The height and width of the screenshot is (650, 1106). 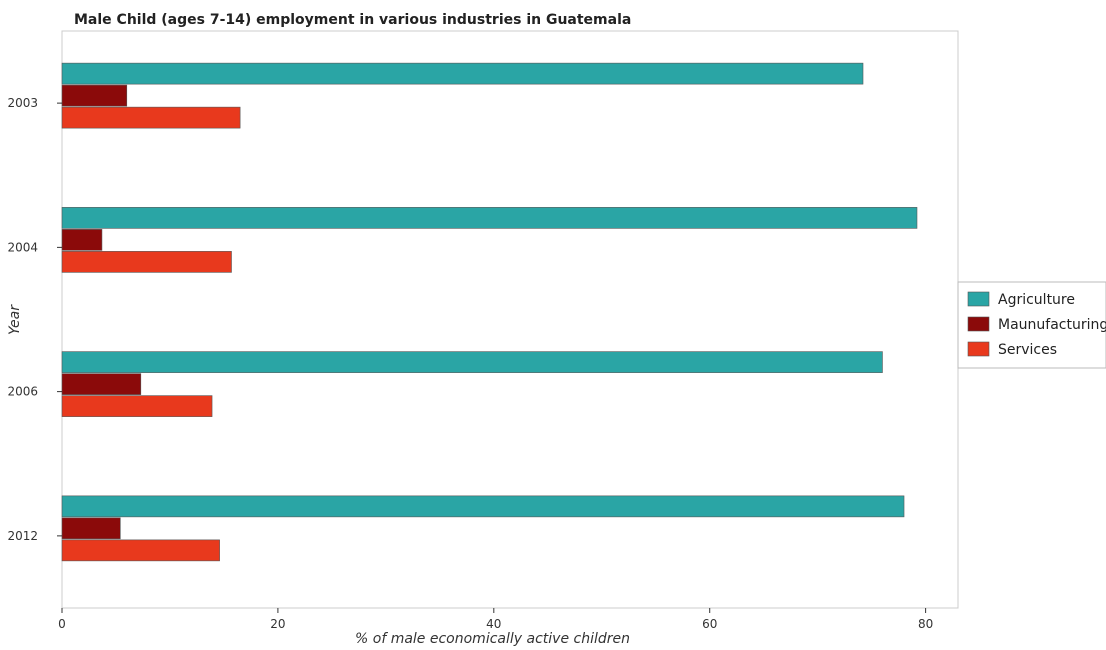 What do you see at coordinates (483, 506) in the screenshot?
I see `bar-agriculture-2012` at bounding box center [483, 506].